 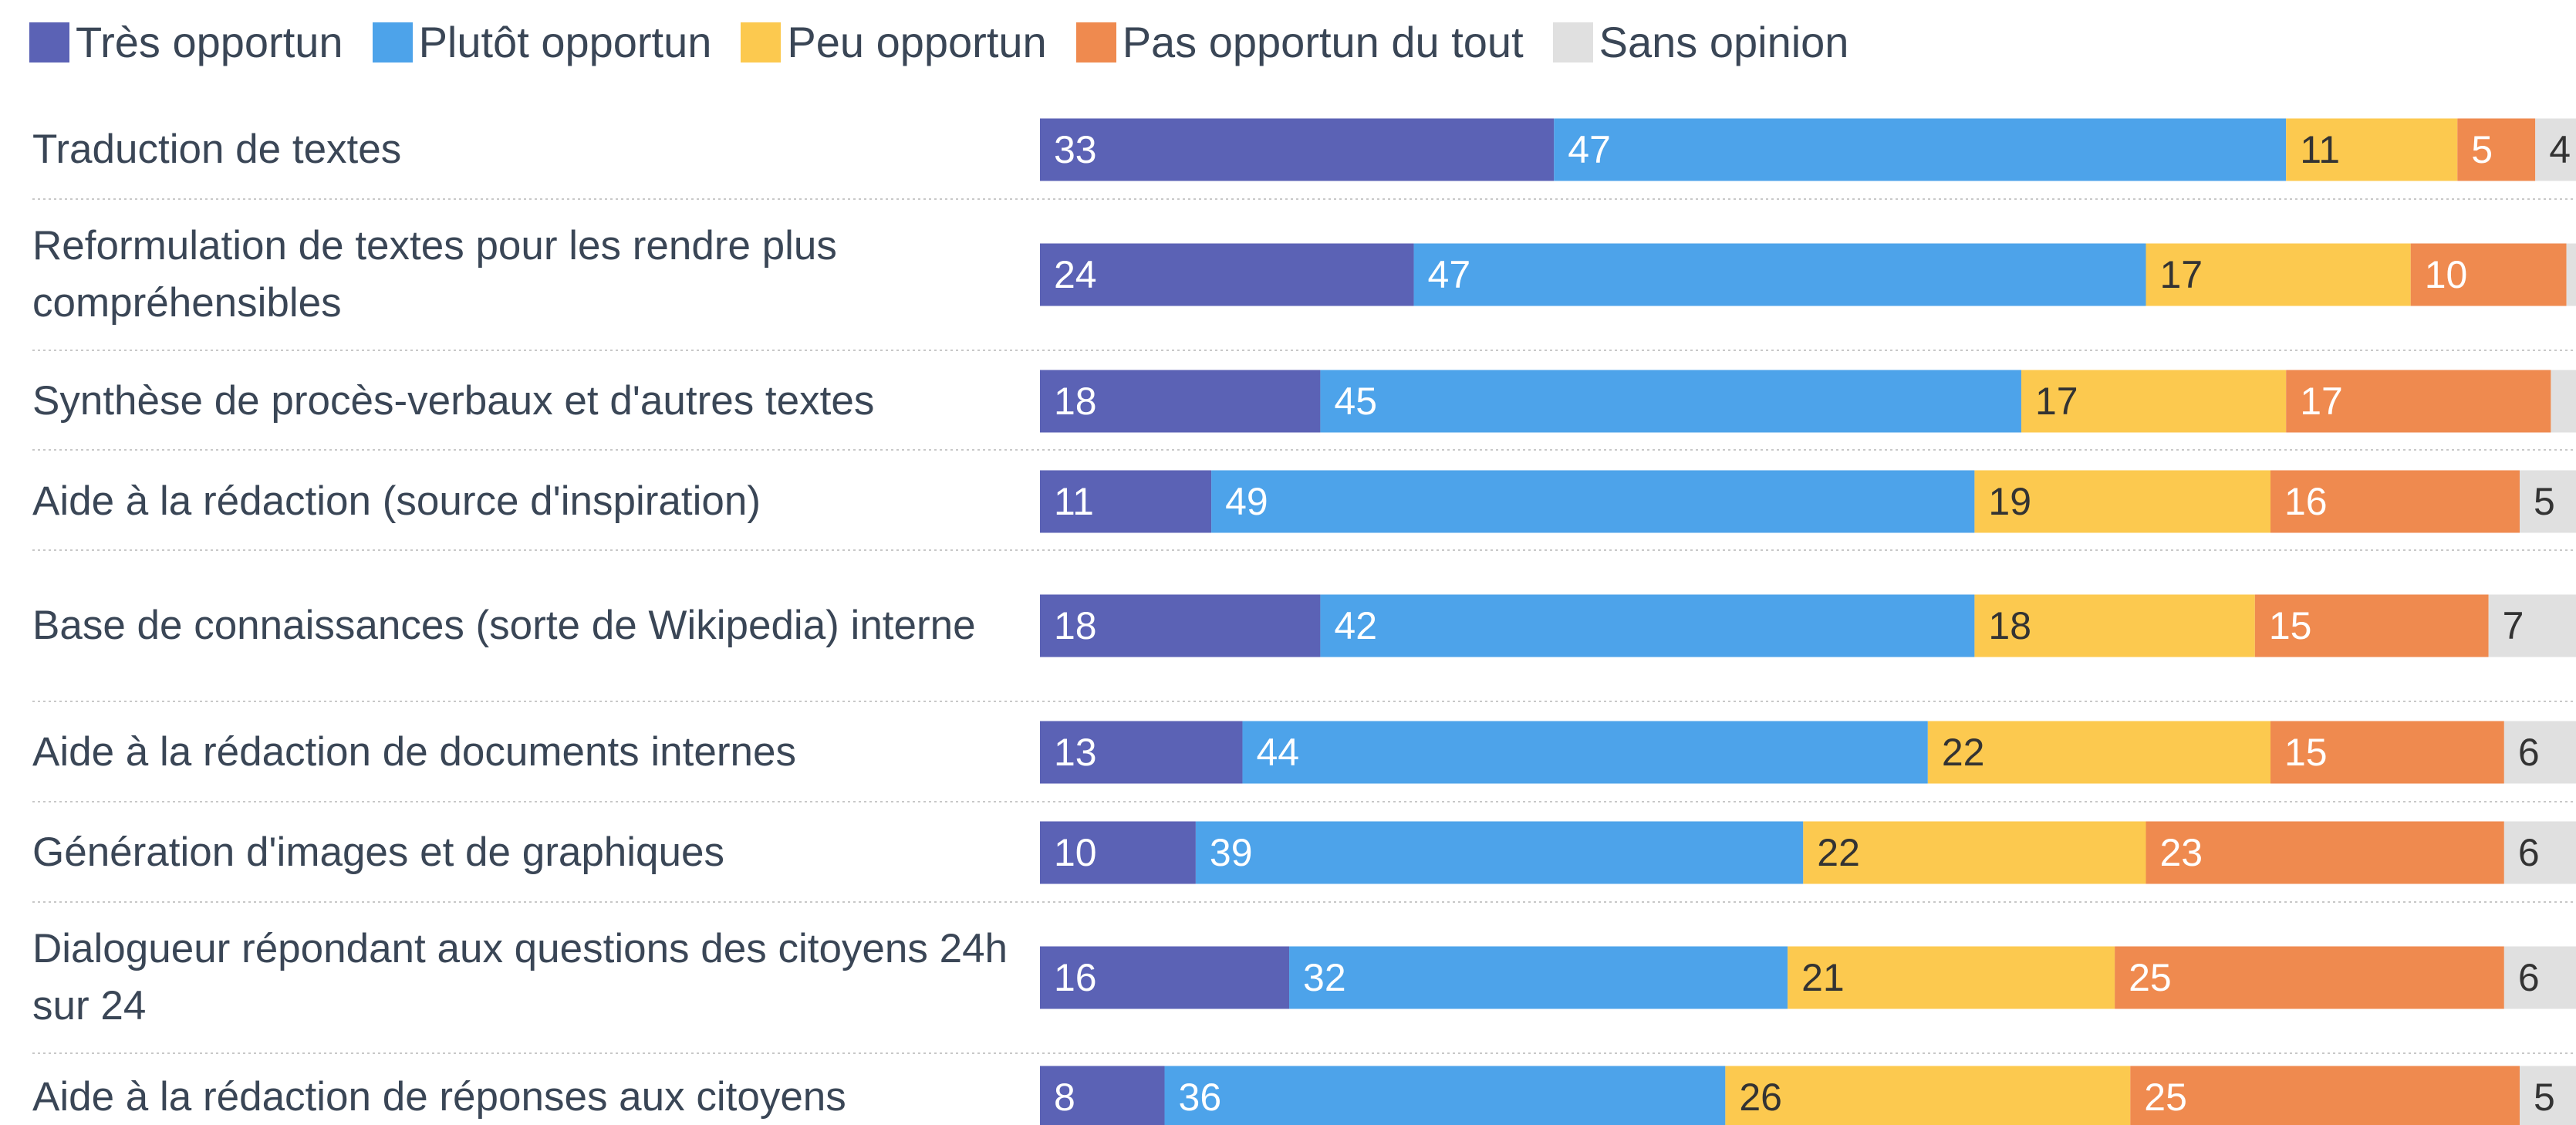 What do you see at coordinates (565, 42) in the screenshot?
I see `legend-label: Plutôt opportun` at bounding box center [565, 42].